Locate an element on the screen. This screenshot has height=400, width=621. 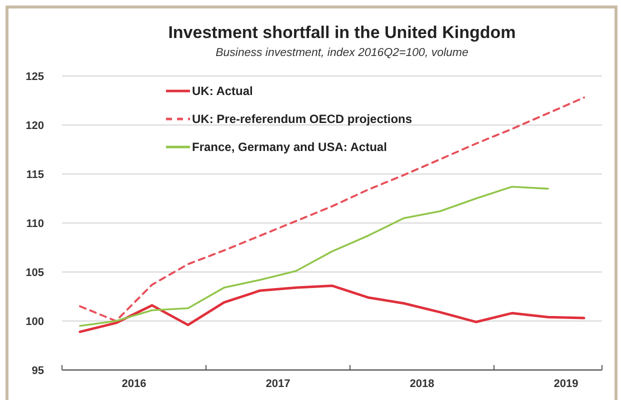
y-tick-label: 120 is located at coordinates (35, 126).